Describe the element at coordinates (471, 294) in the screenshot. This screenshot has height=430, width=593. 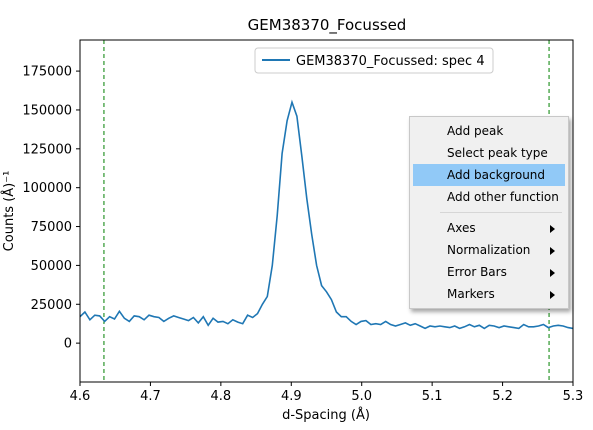
I see `menu-item-label: Markers` at that location.